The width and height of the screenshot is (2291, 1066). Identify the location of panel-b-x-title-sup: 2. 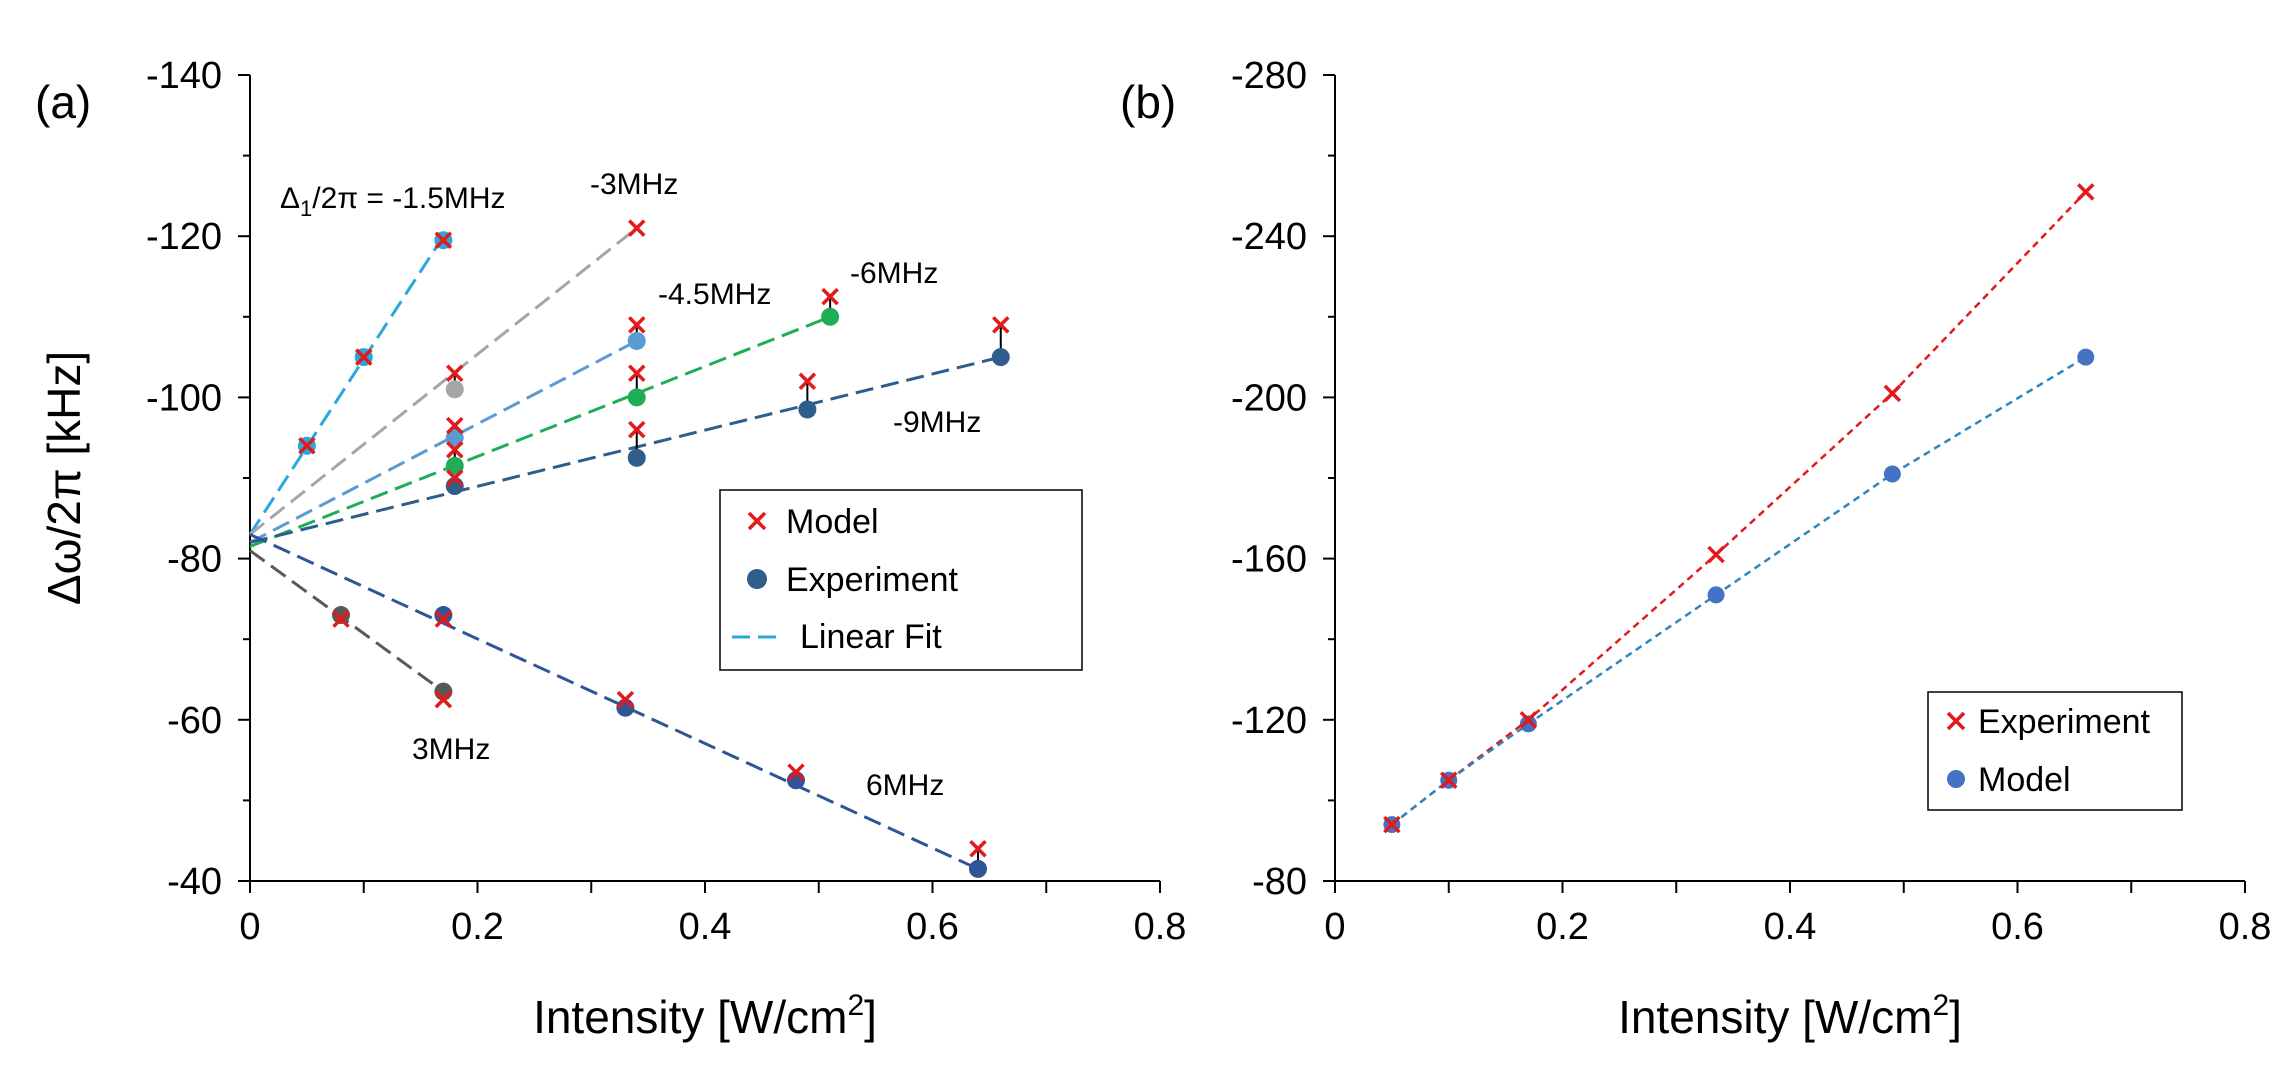
(1940, 1005).